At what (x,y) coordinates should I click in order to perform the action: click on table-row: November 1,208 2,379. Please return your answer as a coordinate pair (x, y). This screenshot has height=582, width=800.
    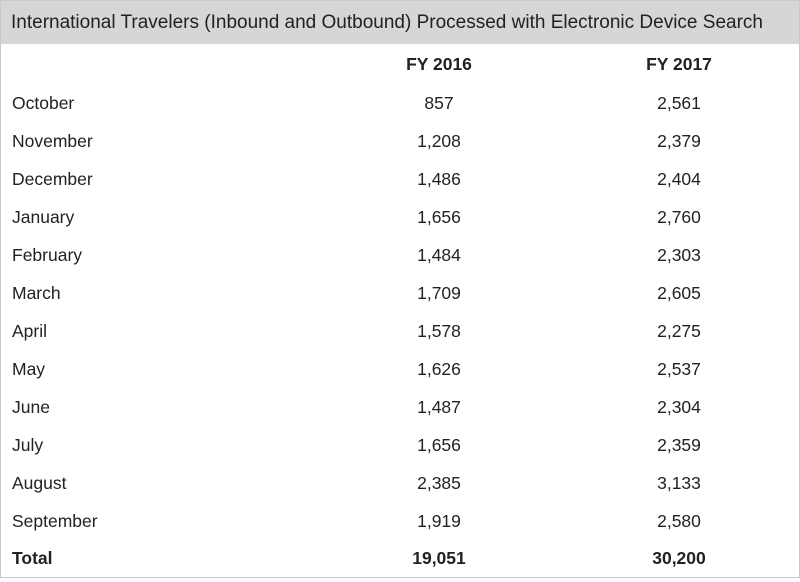
    Looking at the image, I should click on (400, 141).